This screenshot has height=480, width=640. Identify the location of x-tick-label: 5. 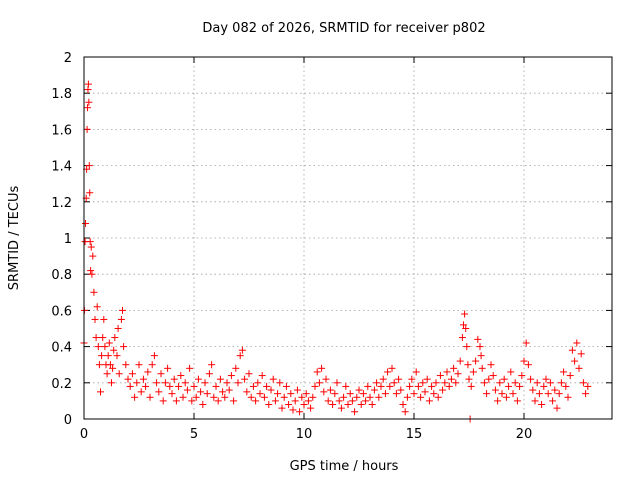
(194, 434).